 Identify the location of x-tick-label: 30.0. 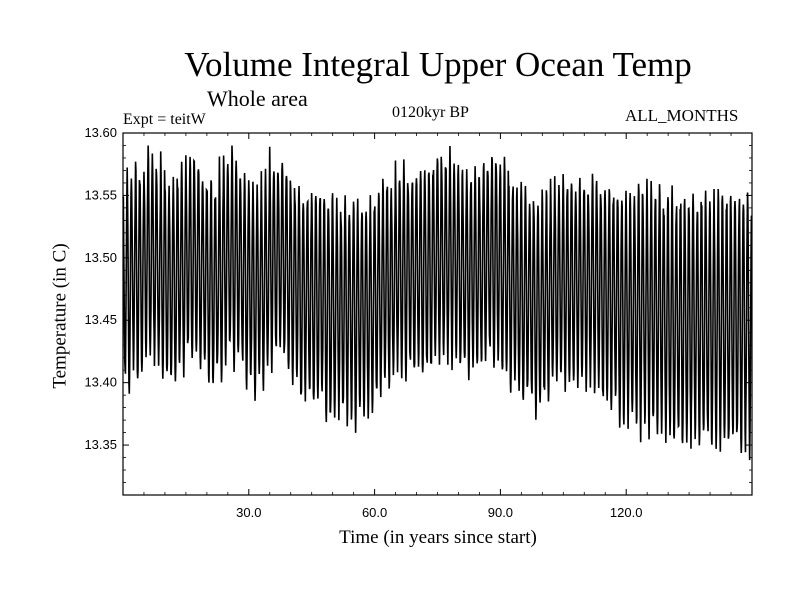
(248, 512).